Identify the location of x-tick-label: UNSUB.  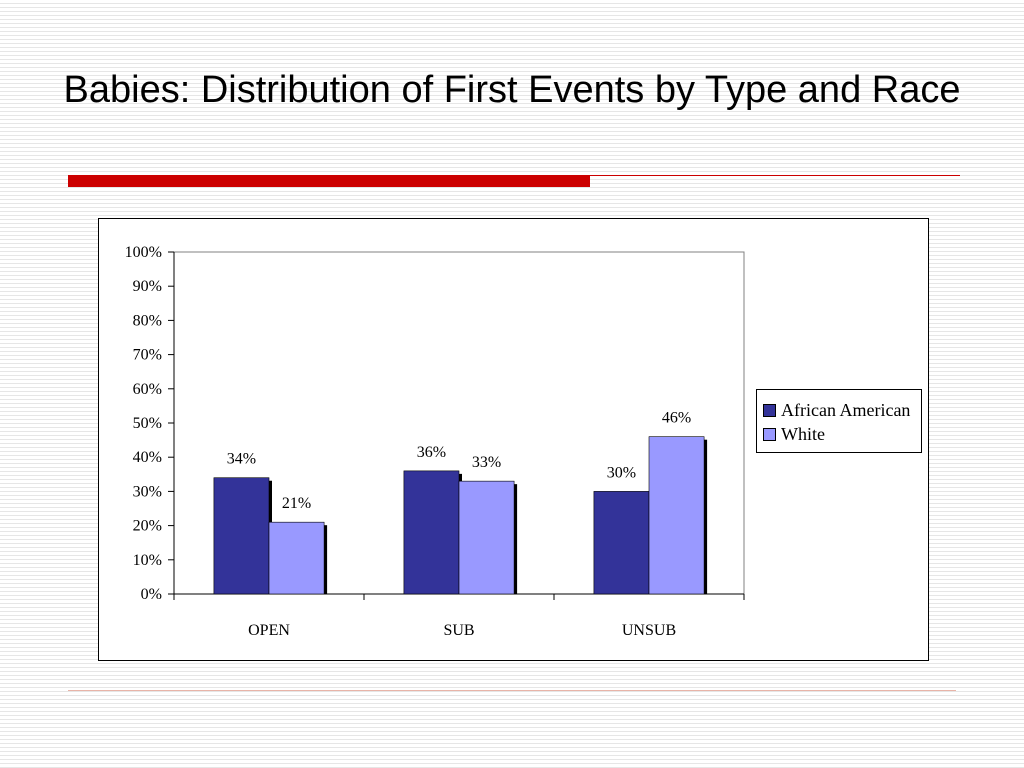
(649, 630).